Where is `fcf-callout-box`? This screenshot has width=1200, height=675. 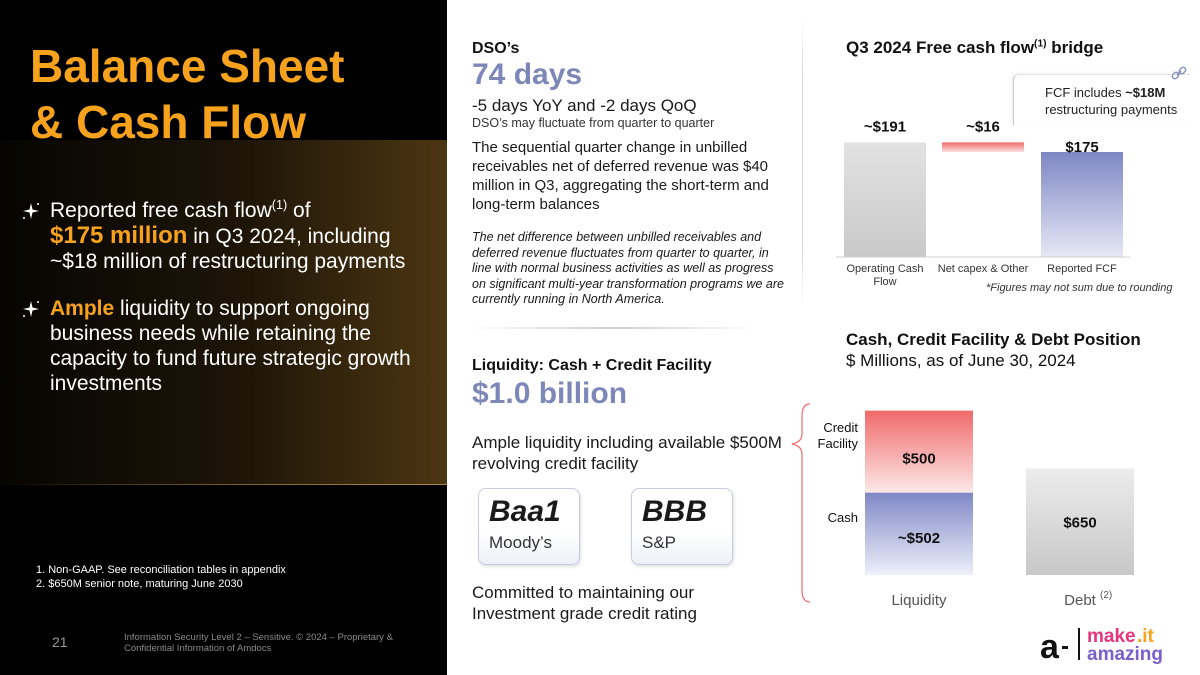 fcf-callout-box is located at coordinates (1101, 99).